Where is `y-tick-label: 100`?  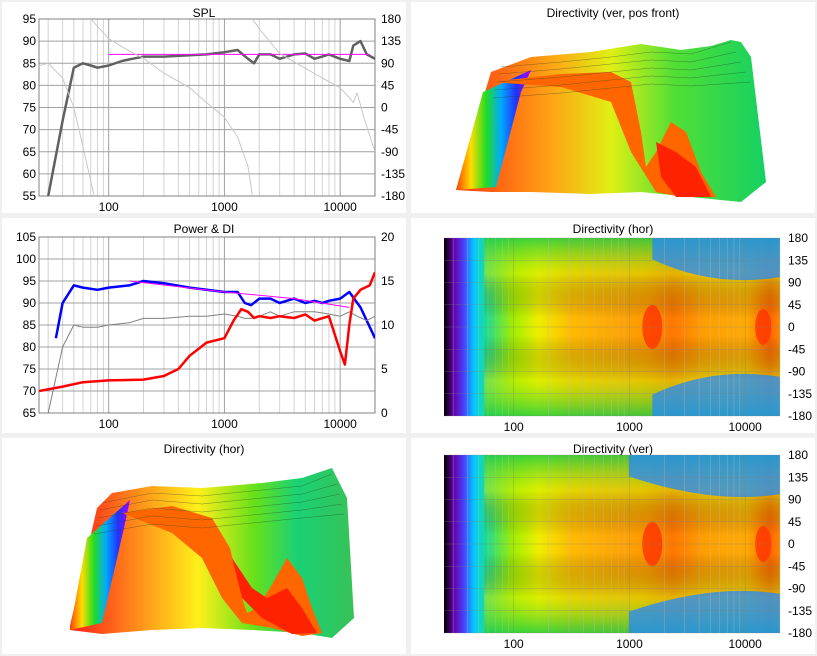
y-tick-label: 100 is located at coordinates (26, 259).